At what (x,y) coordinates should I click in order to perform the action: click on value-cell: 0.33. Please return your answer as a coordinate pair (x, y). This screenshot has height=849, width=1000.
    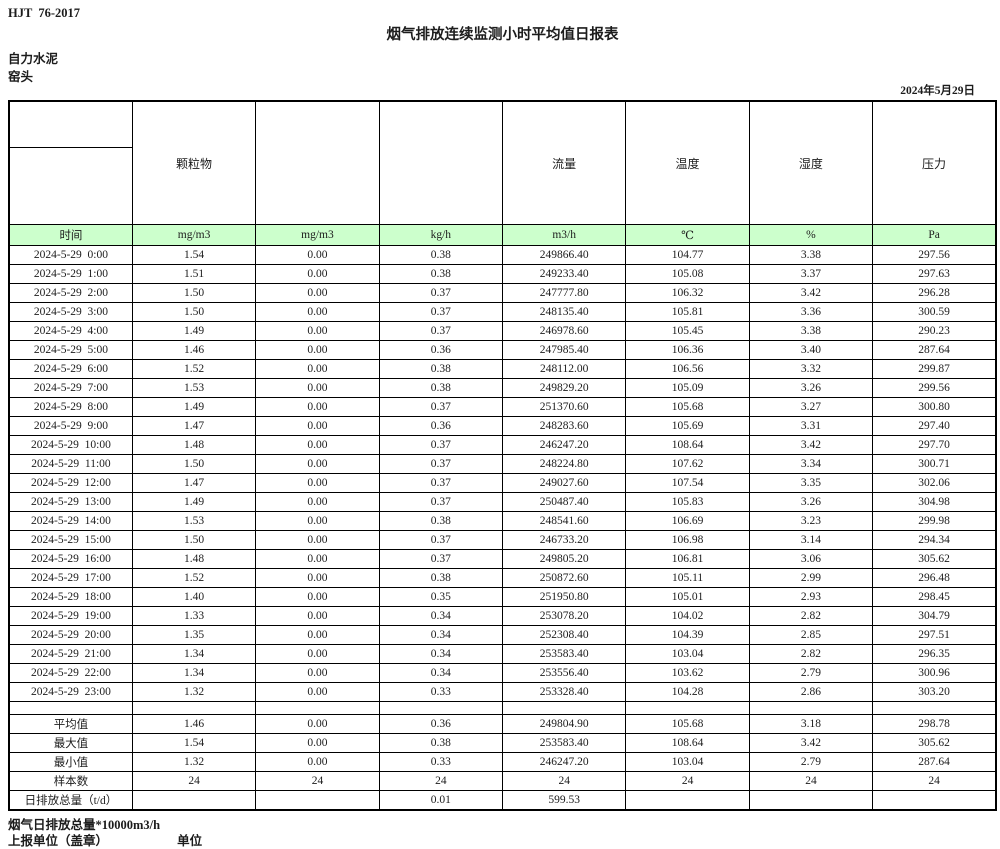
    Looking at the image, I should click on (441, 692).